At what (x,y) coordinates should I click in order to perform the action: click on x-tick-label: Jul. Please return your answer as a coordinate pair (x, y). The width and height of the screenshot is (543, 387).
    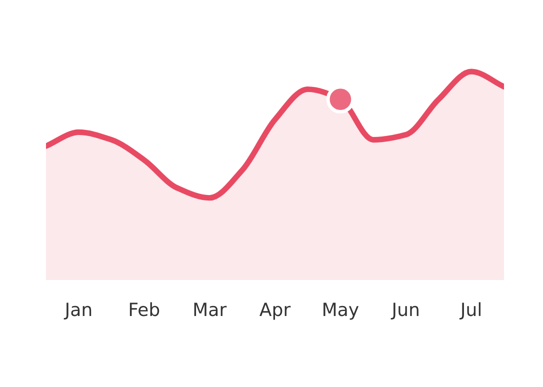
    Looking at the image, I should click on (469, 311).